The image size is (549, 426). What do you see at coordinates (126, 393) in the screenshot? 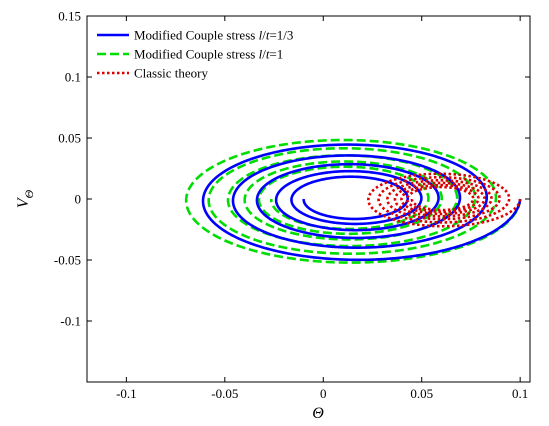
I see `x-tick-label: -0.1` at bounding box center [126, 393].